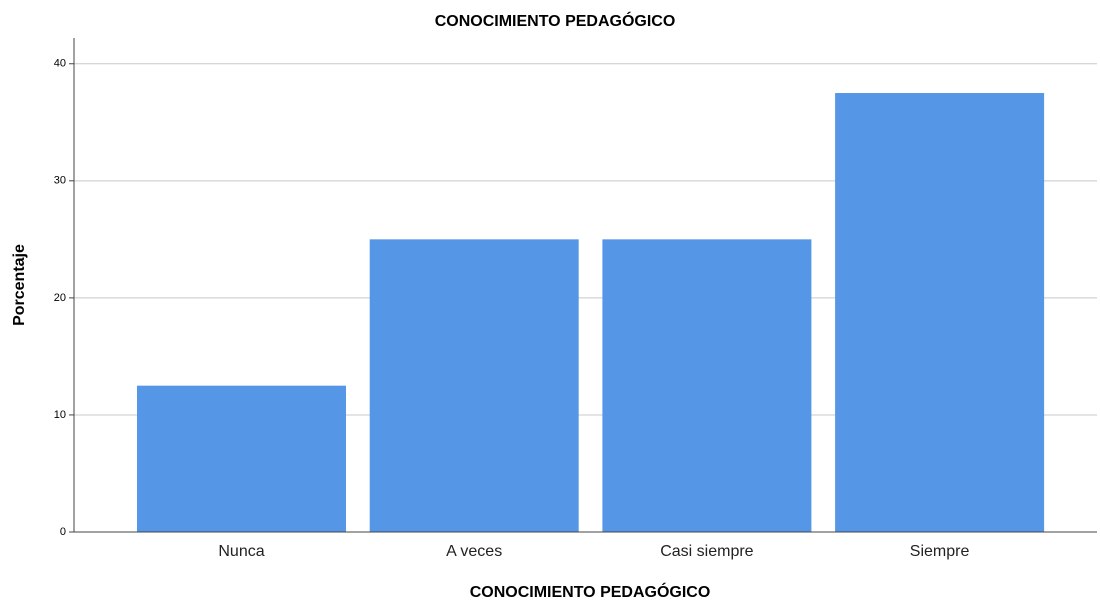 This screenshot has height=602, width=1100. I want to click on x-tick-label: Nunca, so click(241, 551).